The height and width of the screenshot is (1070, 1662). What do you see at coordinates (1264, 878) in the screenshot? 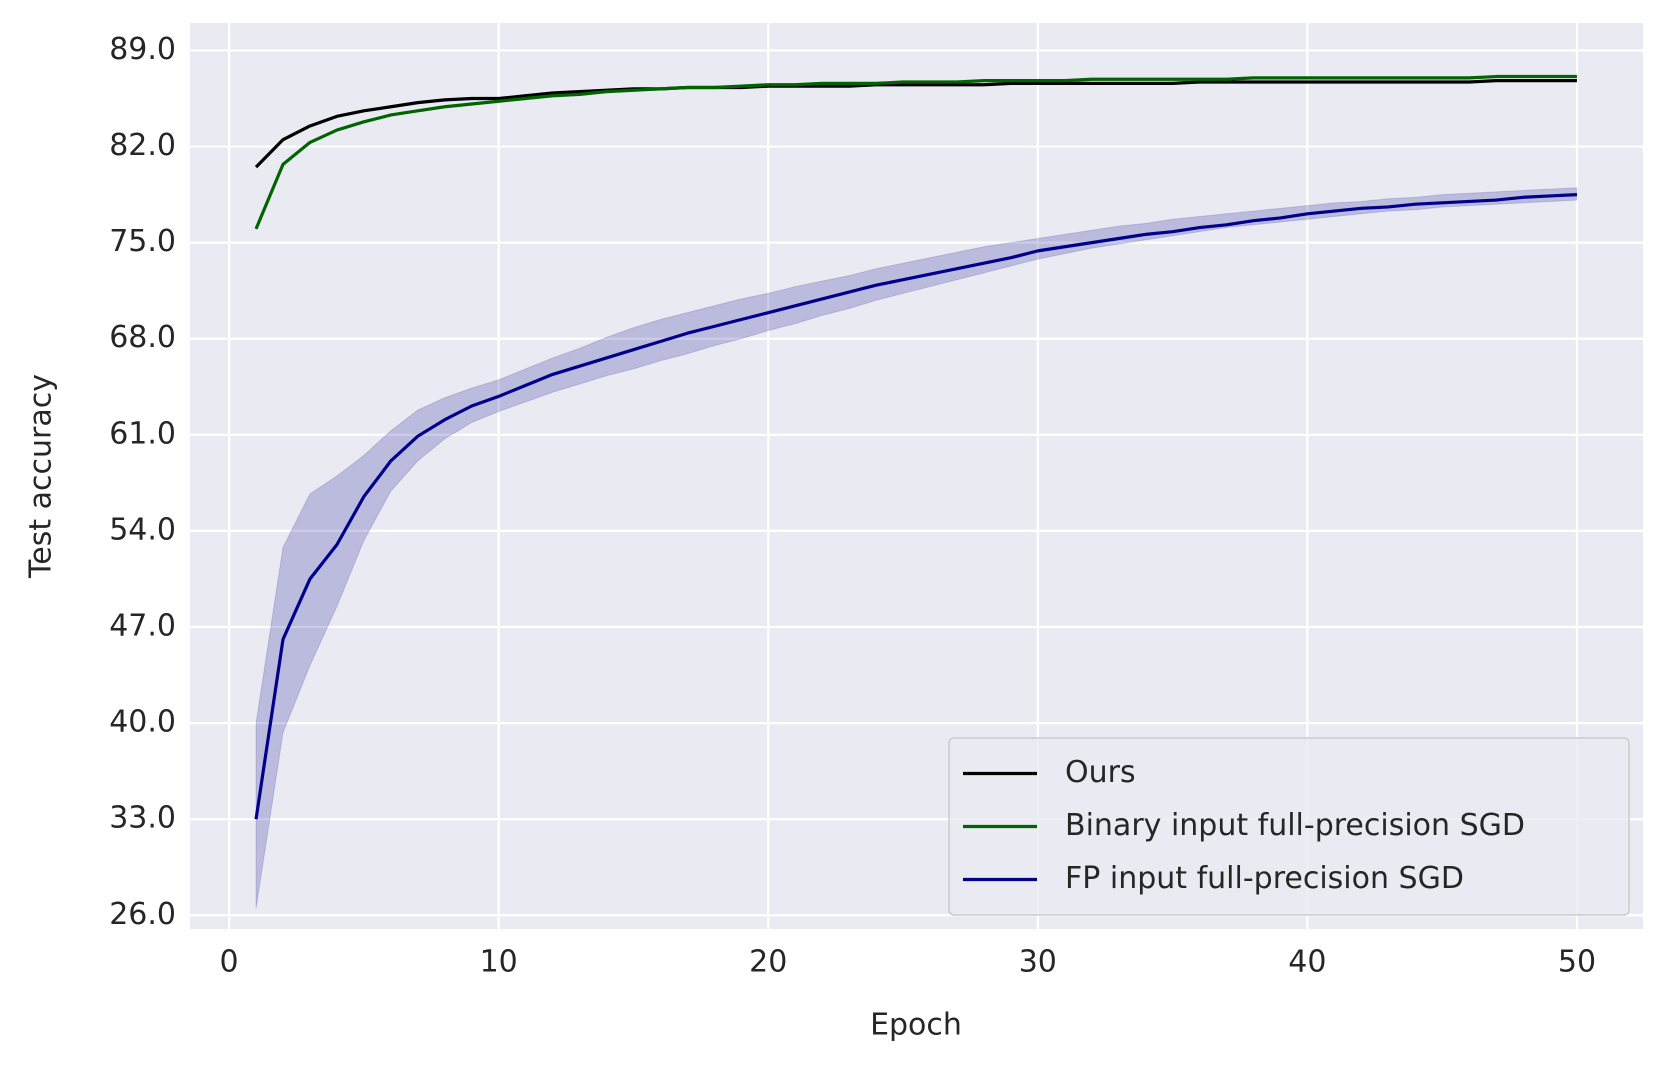
I see `legend-label: FP input full-precision SGD` at bounding box center [1264, 878].